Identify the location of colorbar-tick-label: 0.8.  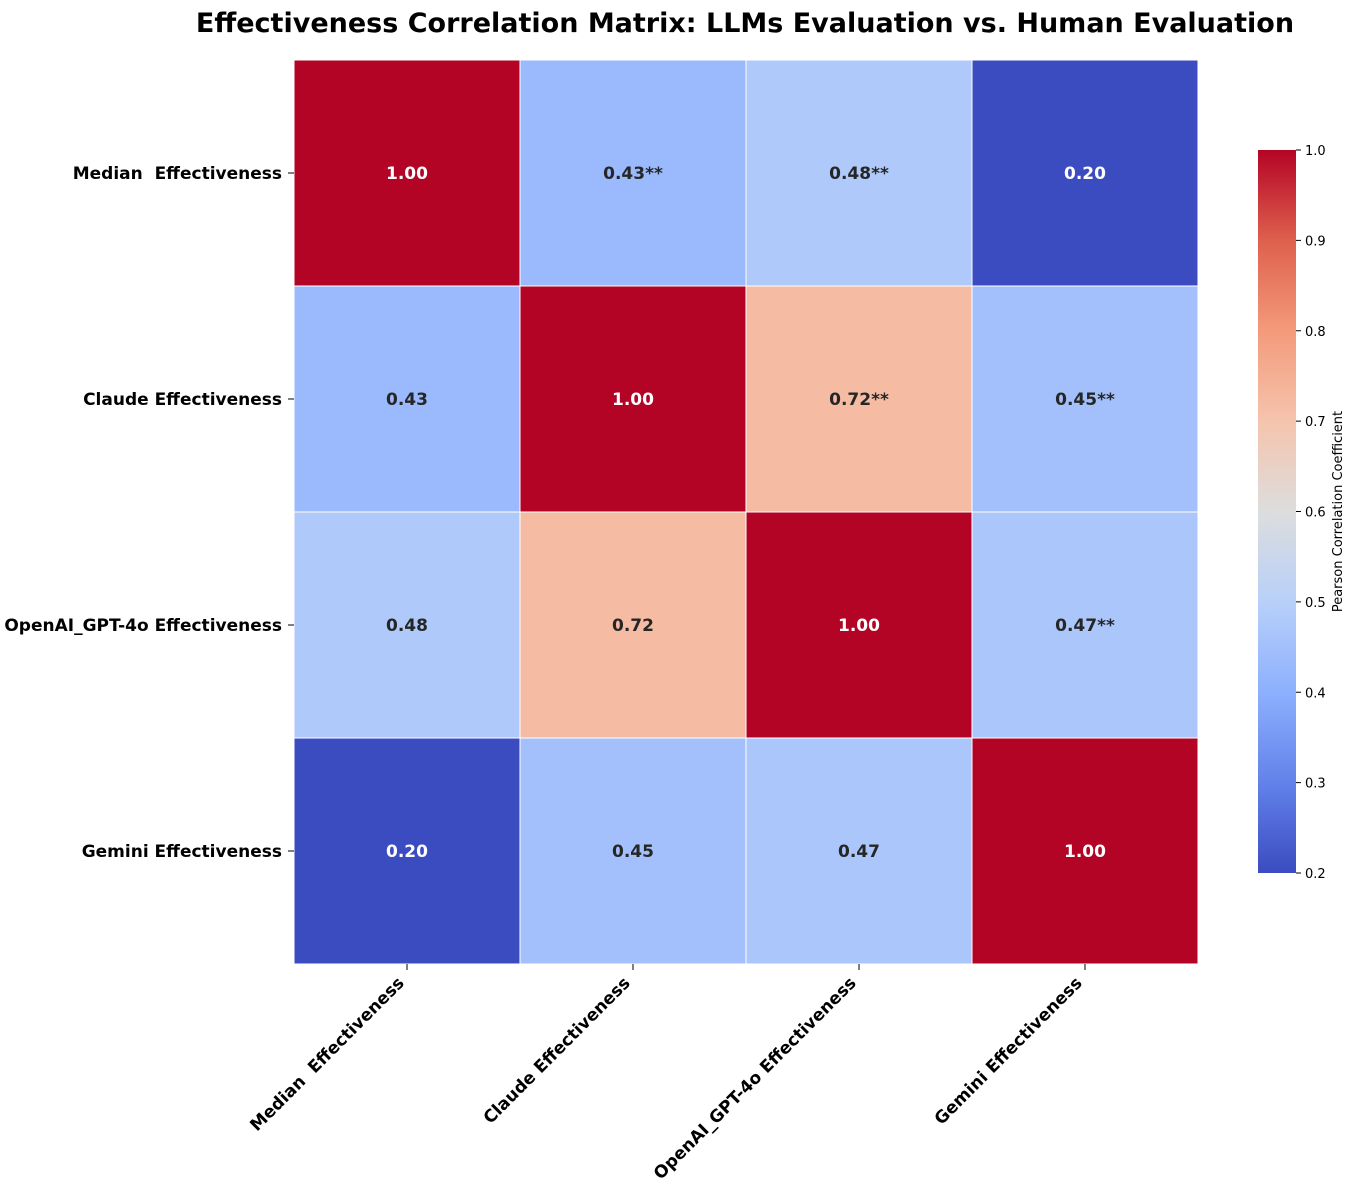
(1315, 332).